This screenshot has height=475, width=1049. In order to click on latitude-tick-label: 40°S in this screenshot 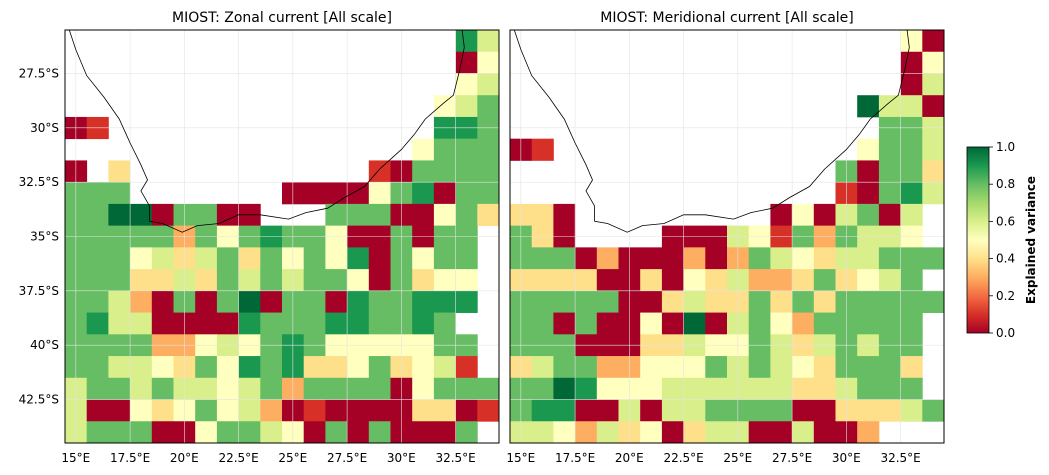, I will do `click(44, 345)`.